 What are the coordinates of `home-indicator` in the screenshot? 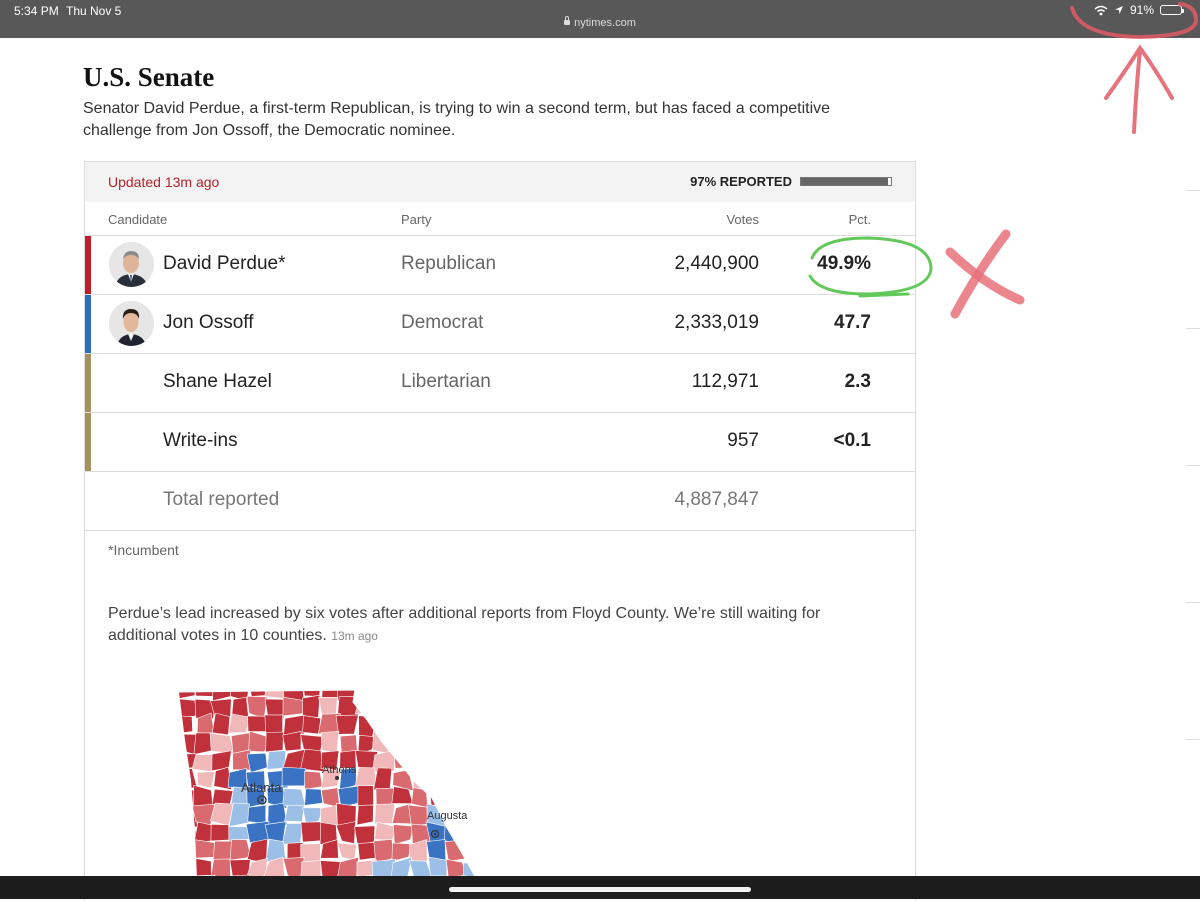 It's located at (600, 889).